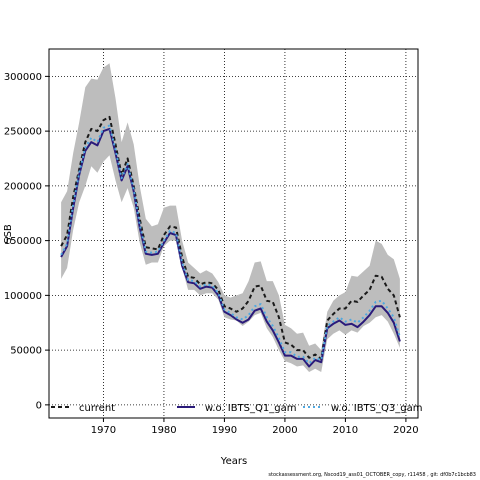 The image size is (480, 480). I want to click on x-tick-label: 1970, so click(103, 430).